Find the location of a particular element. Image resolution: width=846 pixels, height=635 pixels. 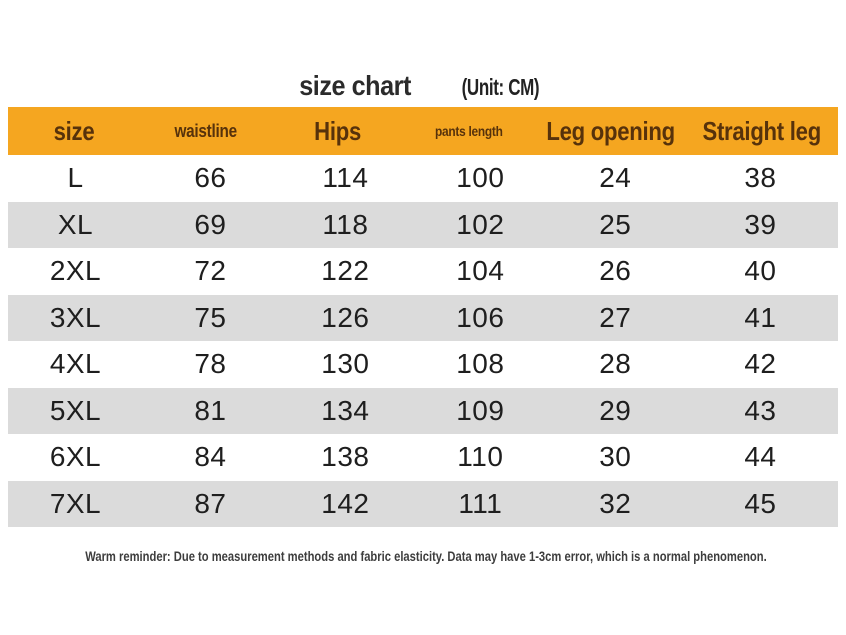

size-label: 3XL is located at coordinates (75, 317).